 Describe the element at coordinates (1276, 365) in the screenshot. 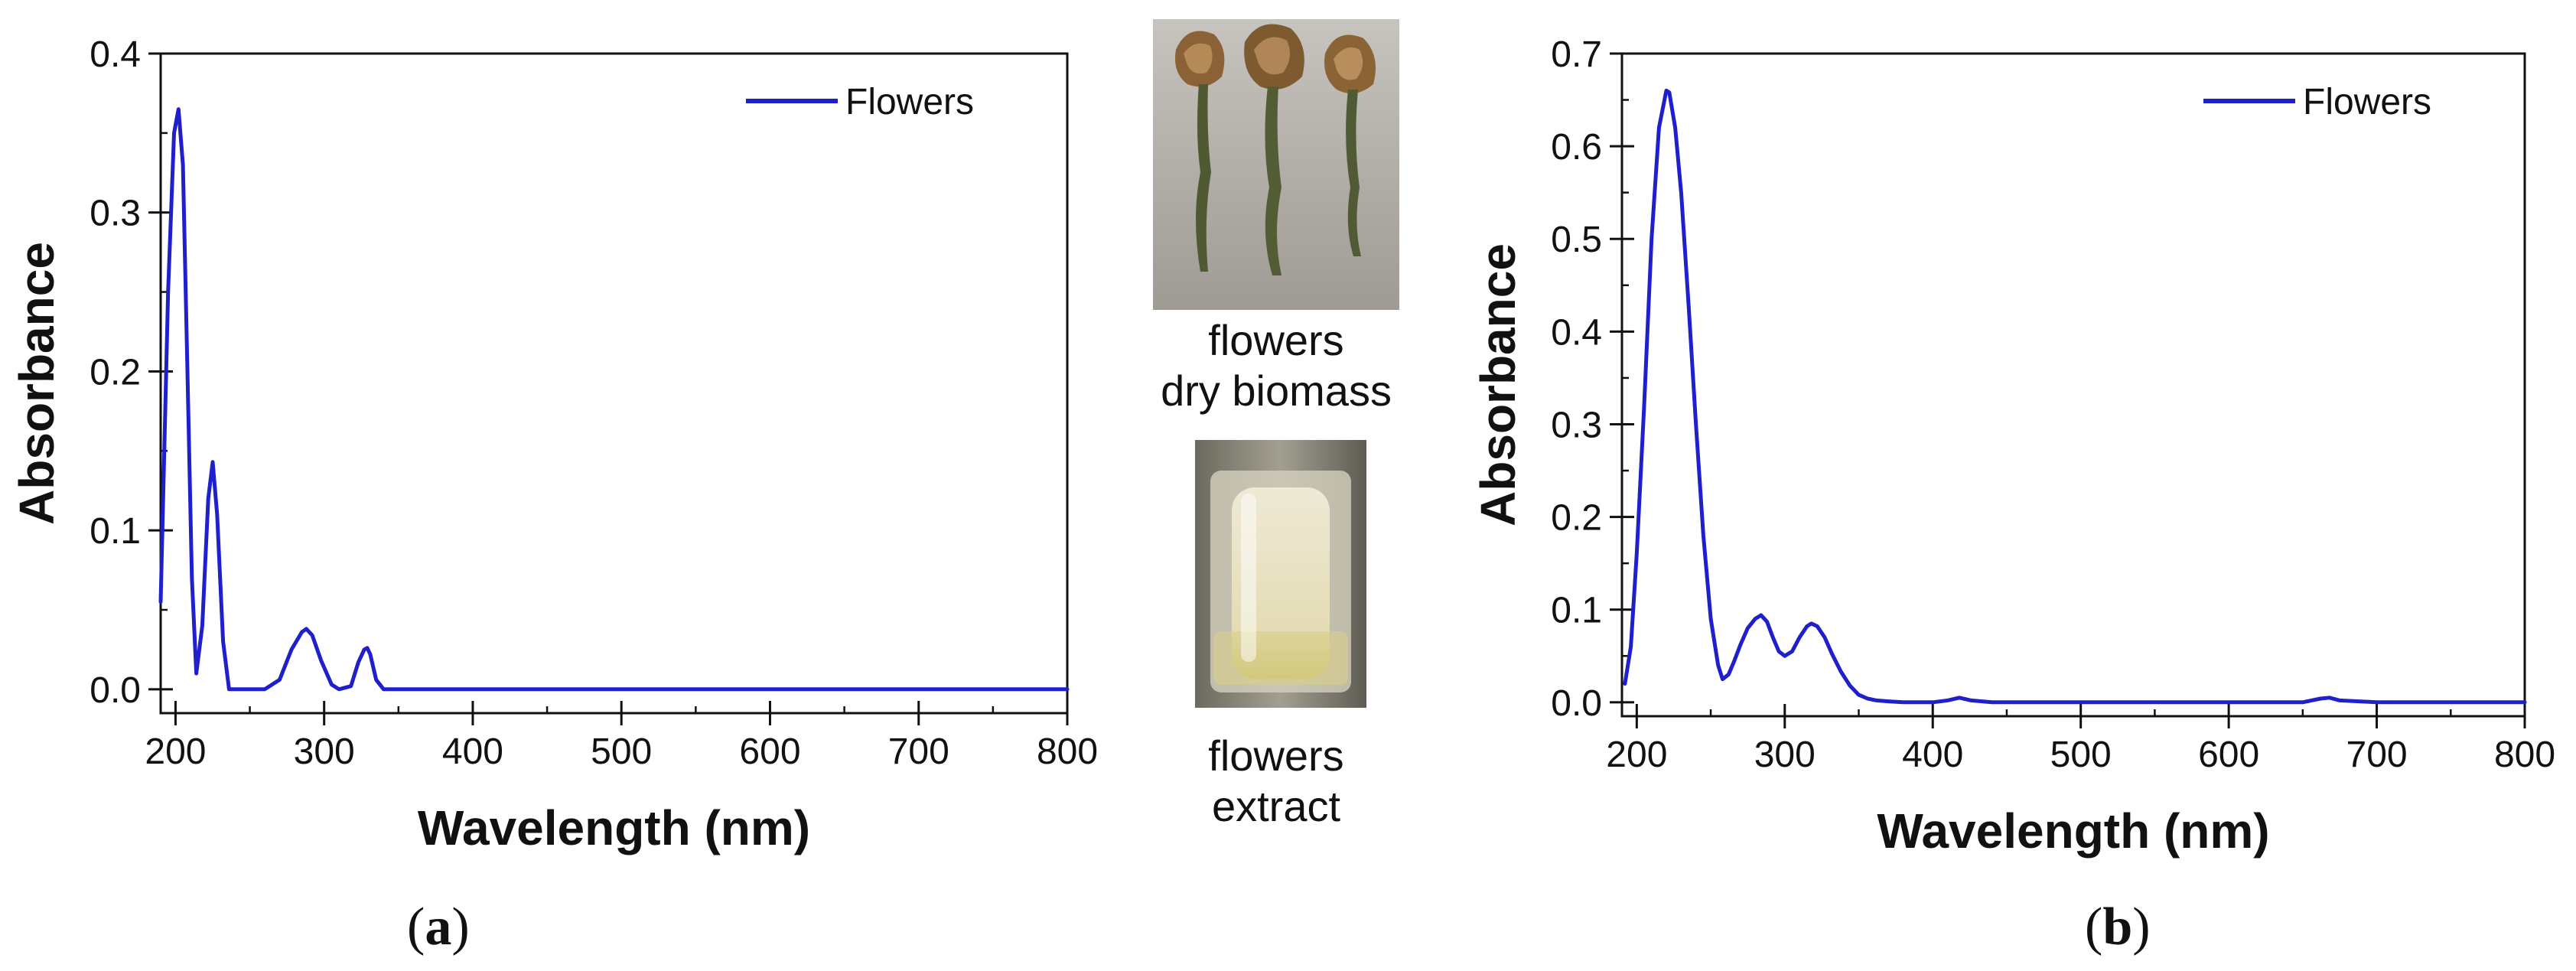

I see `top-photo-caption: flowers dry biomass` at that location.